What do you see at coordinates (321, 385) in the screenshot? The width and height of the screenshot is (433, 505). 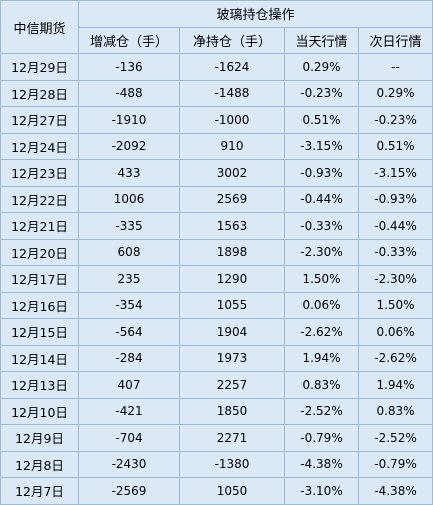 I see `today-move-cell: 0.83%` at bounding box center [321, 385].